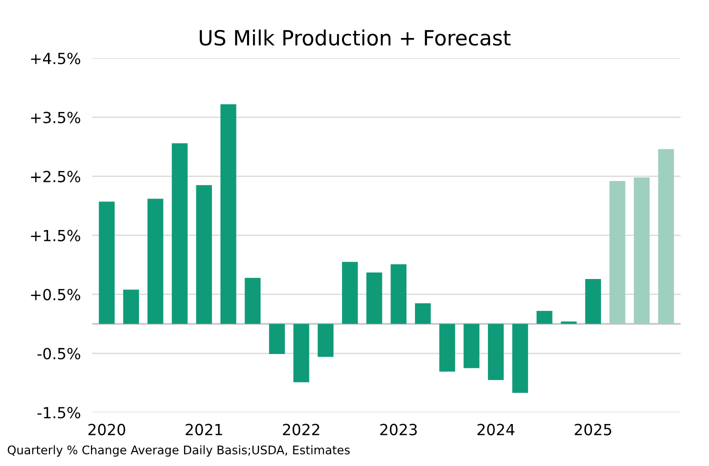 The width and height of the screenshot is (709, 466). I want to click on x-tick-label: 2021, so click(204, 430).